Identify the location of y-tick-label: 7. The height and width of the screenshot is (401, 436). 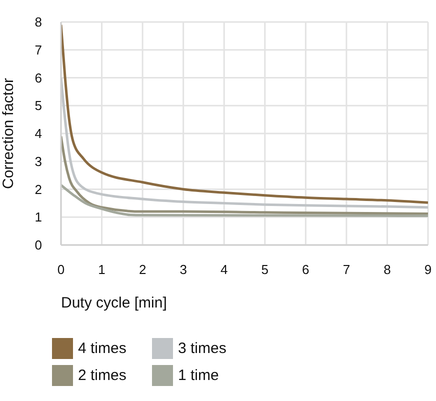
(38, 50).